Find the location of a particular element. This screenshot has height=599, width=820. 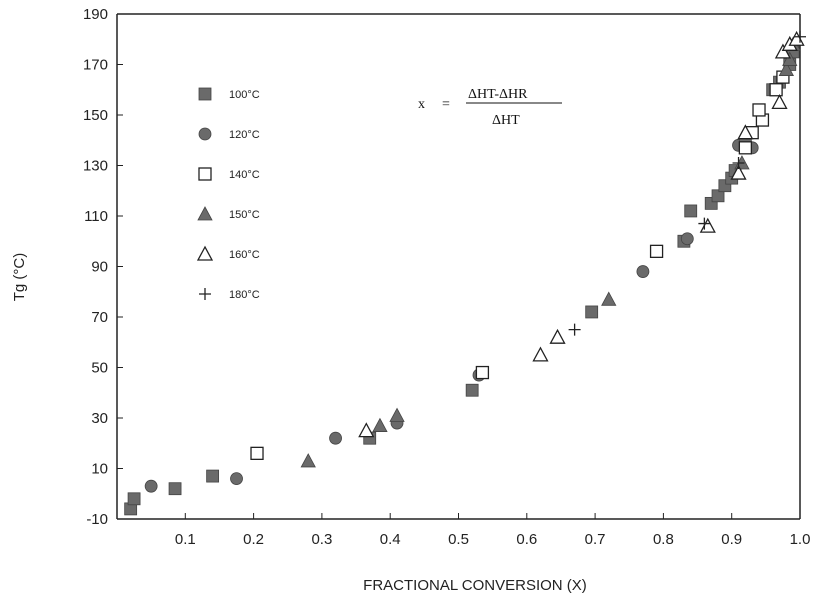

x-tick-label: 0.9 is located at coordinates (731, 539).